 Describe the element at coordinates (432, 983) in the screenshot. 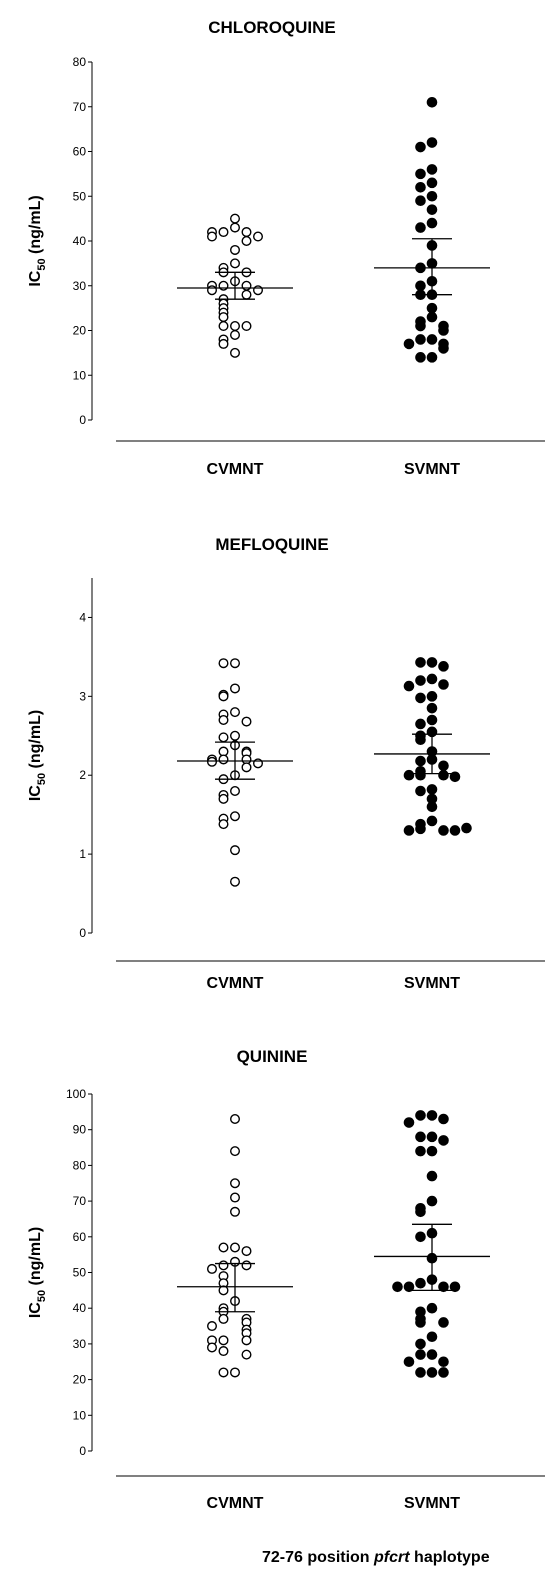

I see `mefloquine-category-label: SVMNT` at that location.